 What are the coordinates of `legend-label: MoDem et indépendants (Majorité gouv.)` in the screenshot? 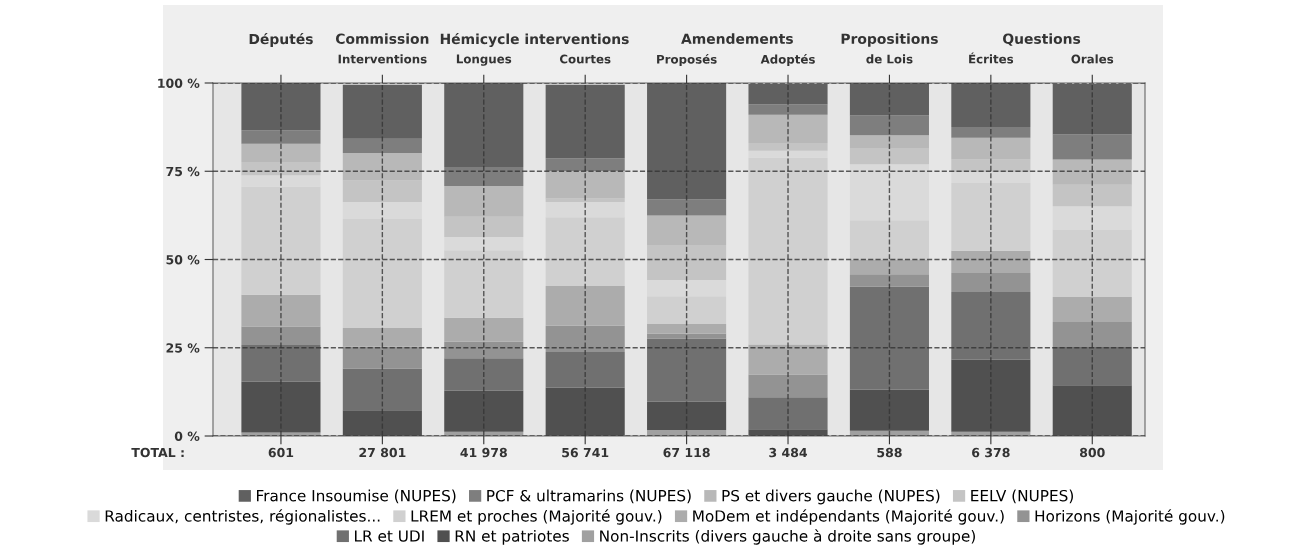 It's located at (848, 517).